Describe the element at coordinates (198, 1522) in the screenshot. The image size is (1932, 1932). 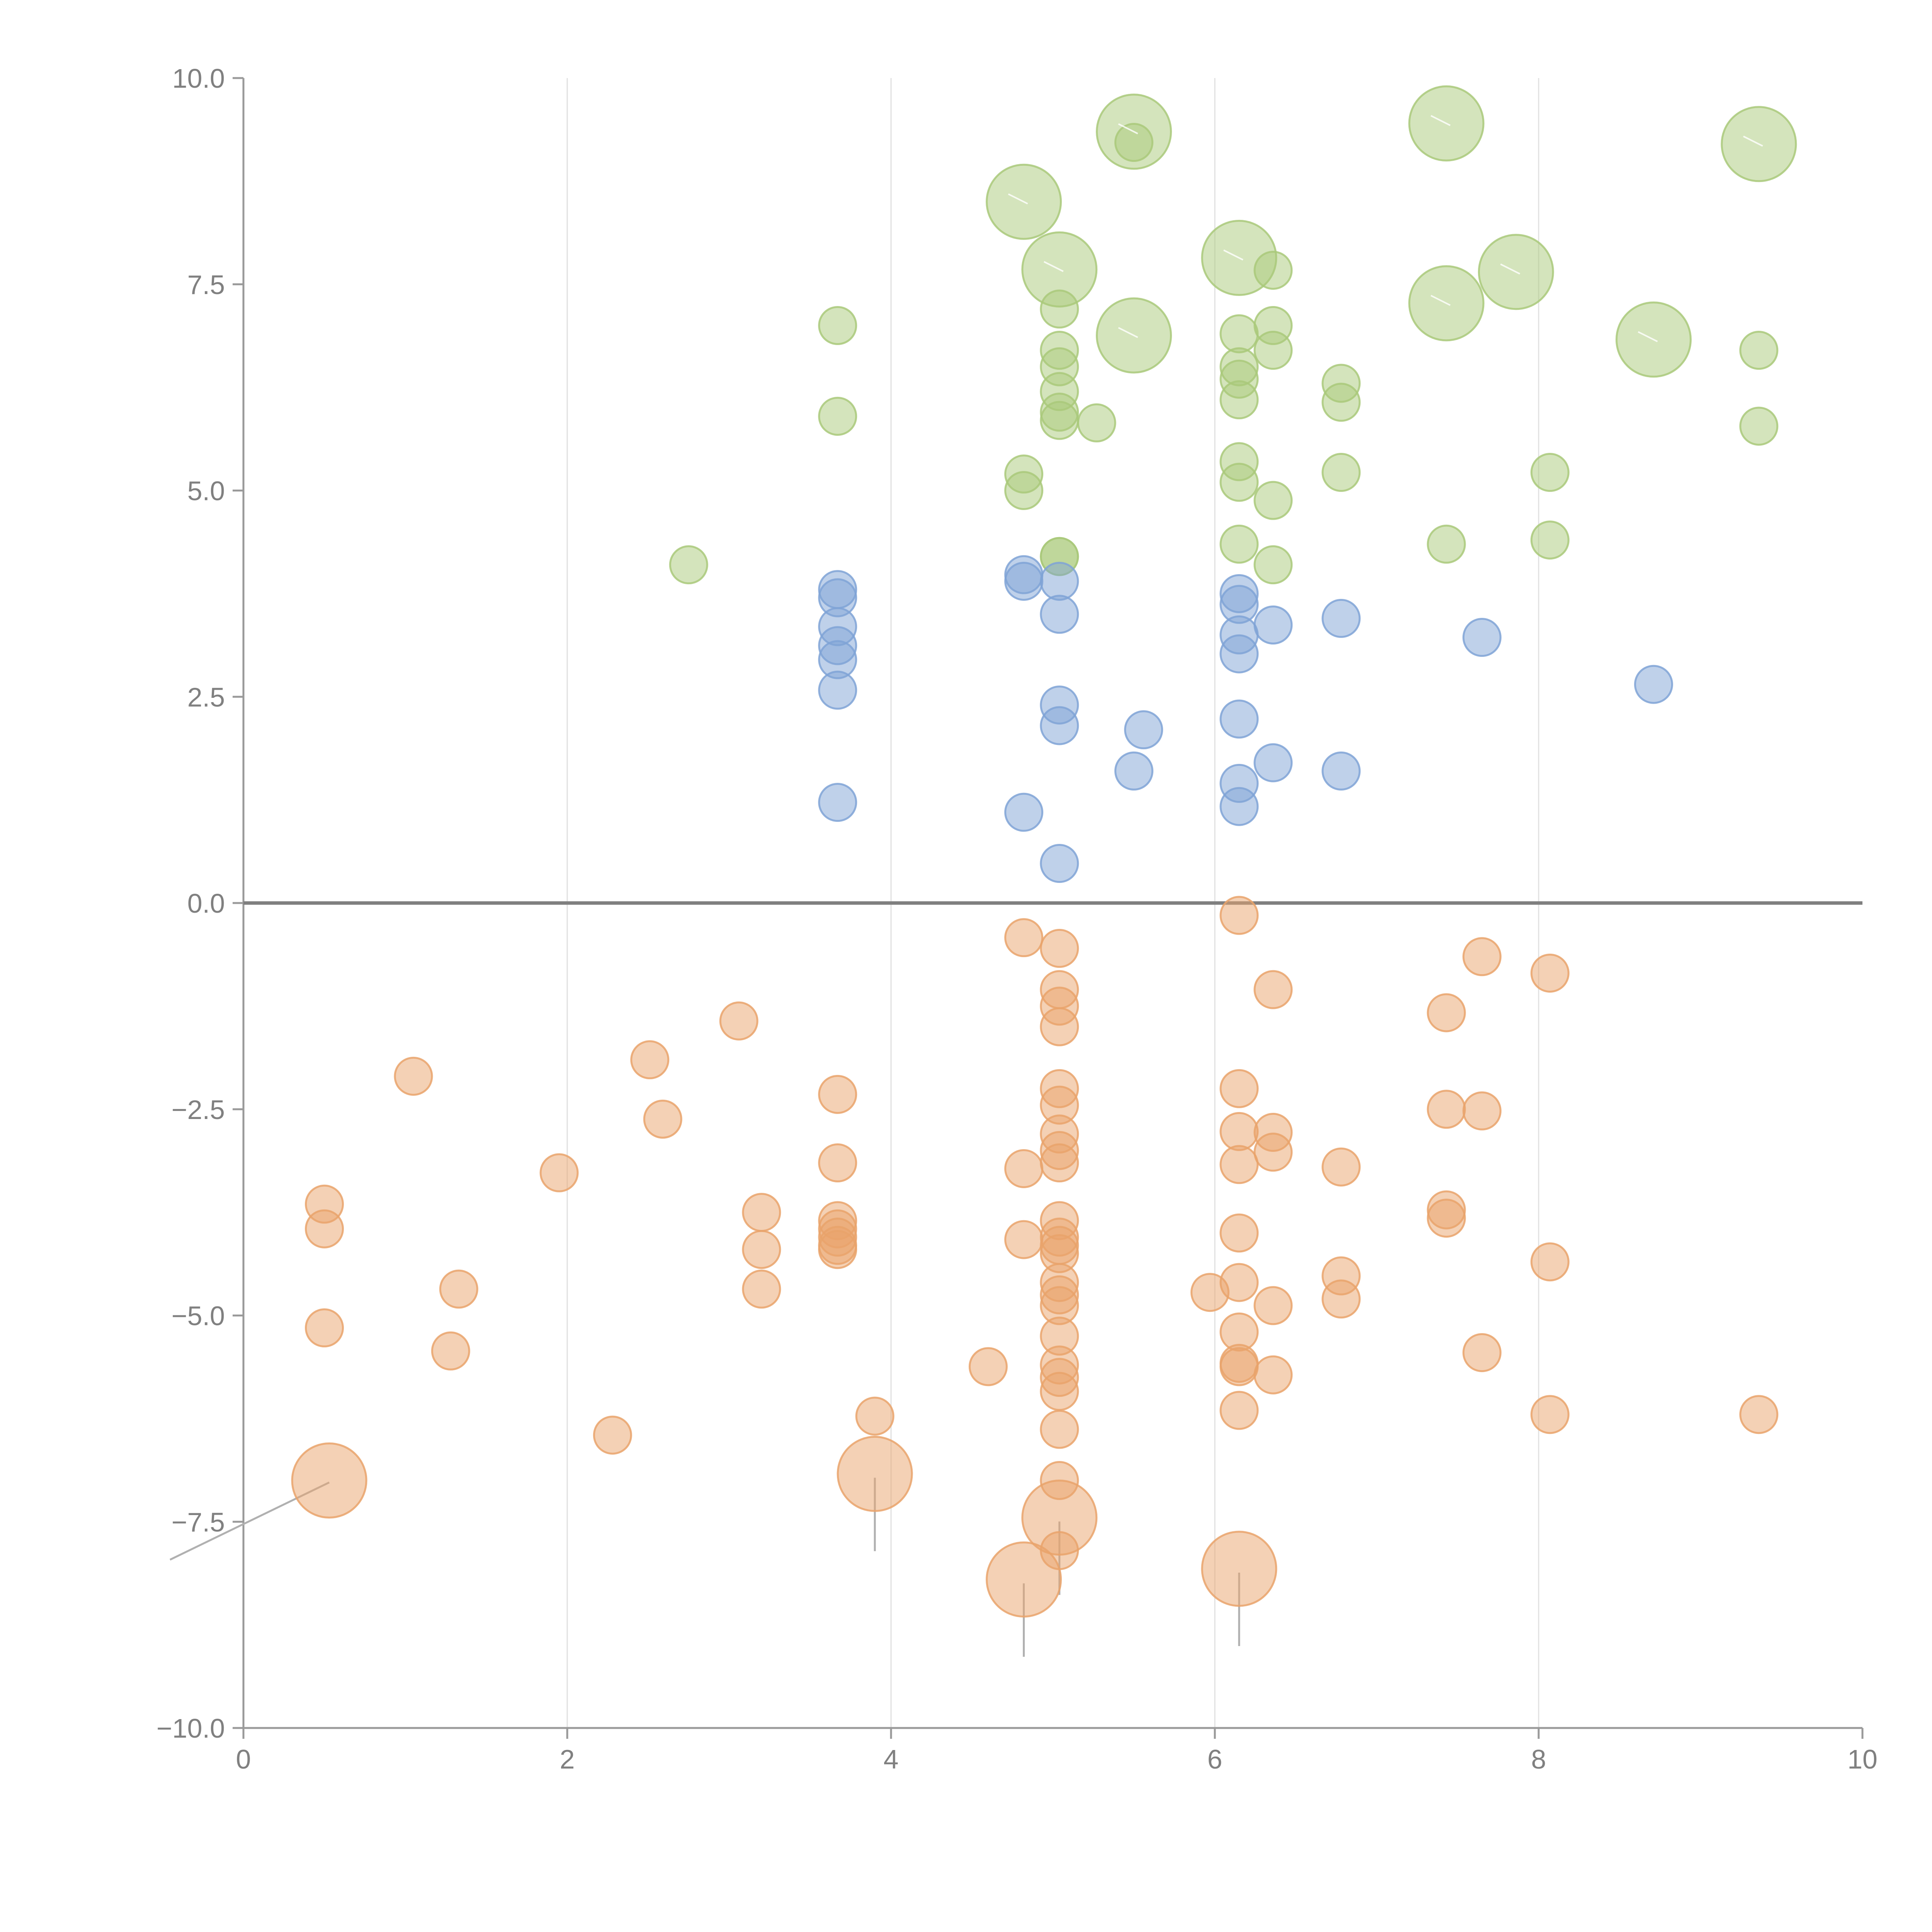
I see `y-tick-label: −7.5` at that location.